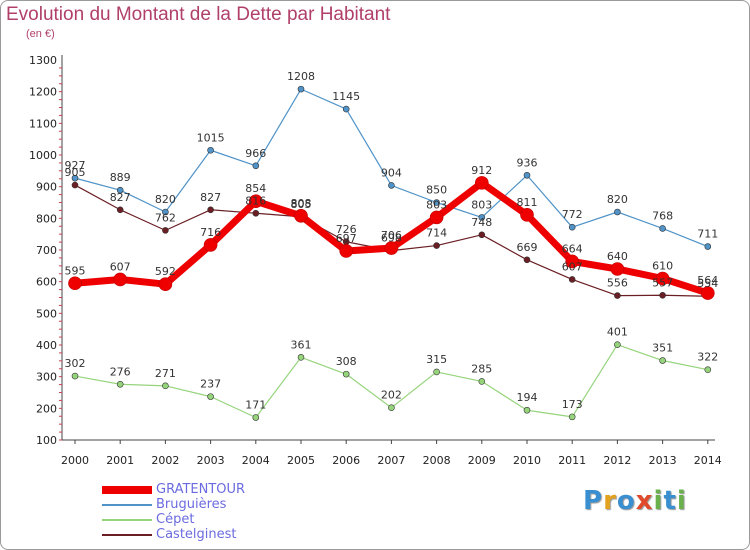 This screenshot has width=750, height=550. I want to click on x-tick-label: 2014, so click(708, 460).